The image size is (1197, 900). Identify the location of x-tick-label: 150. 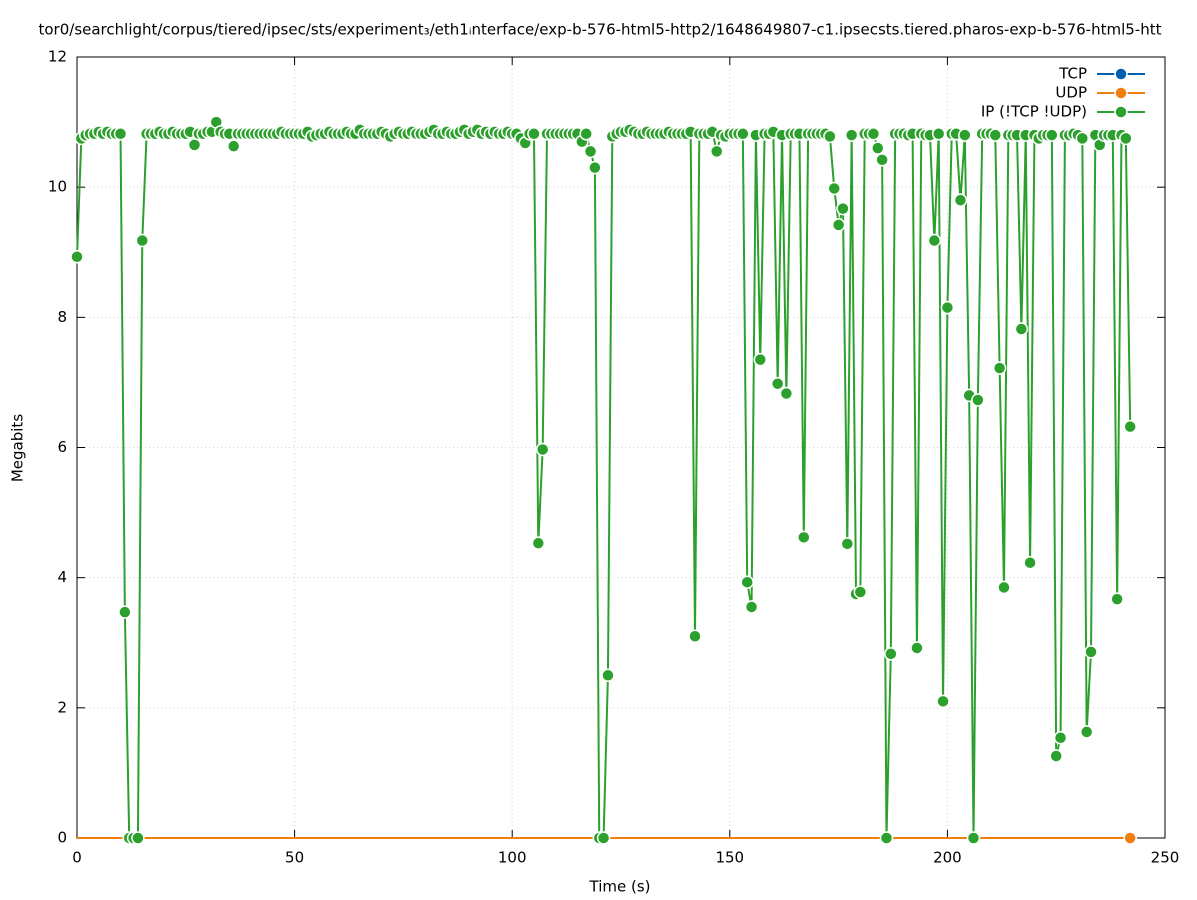
(729, 858).